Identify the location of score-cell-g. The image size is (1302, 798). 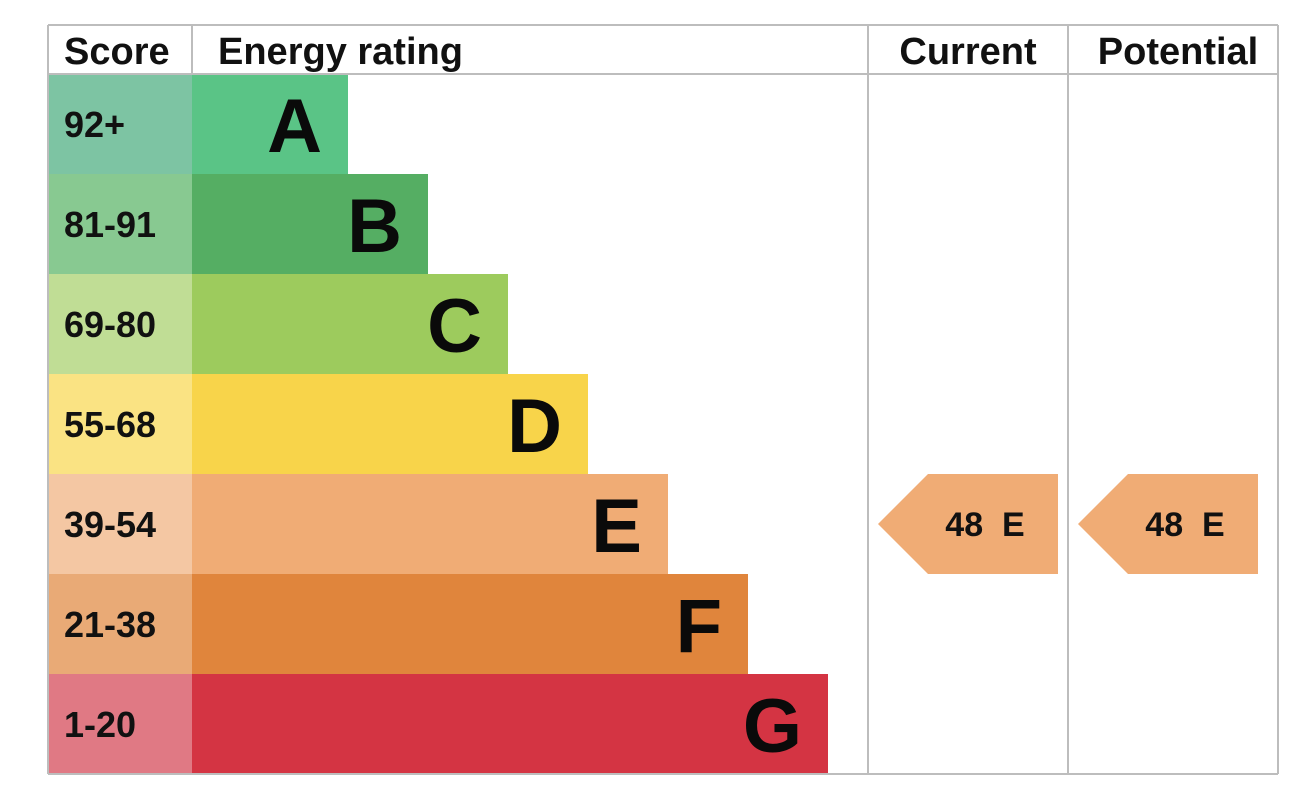
(120, 724).